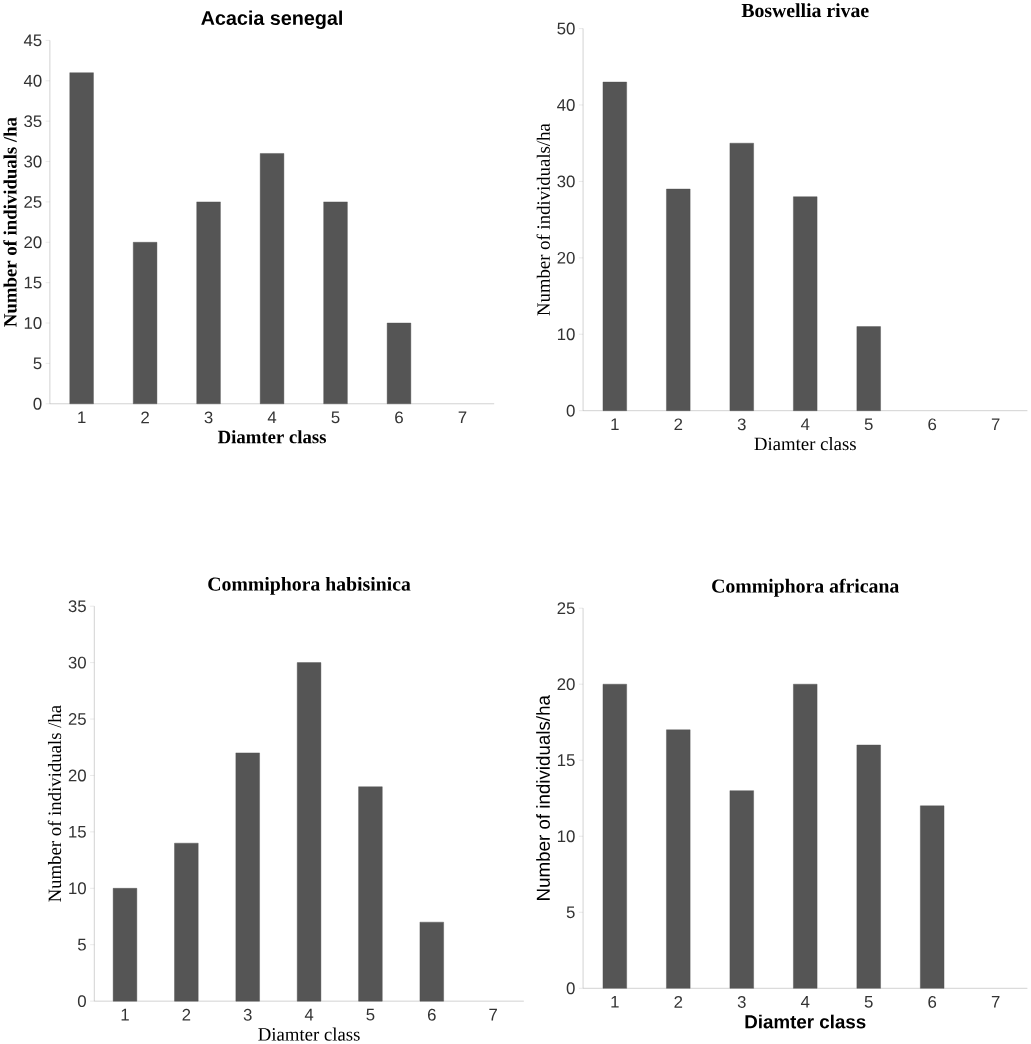  What do you see at coordinates (32, 40) in the screenshot?
I see `y-tick-label: 45` at bounding box center [32, 40].